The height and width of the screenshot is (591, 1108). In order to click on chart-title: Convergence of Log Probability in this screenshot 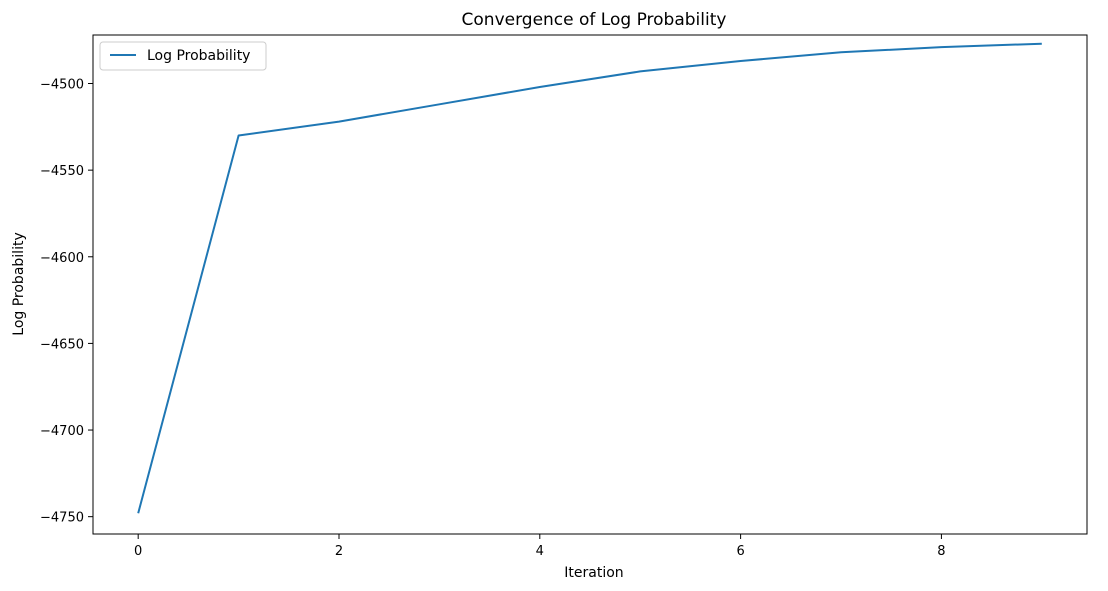, I will do `click(594, 20)`.